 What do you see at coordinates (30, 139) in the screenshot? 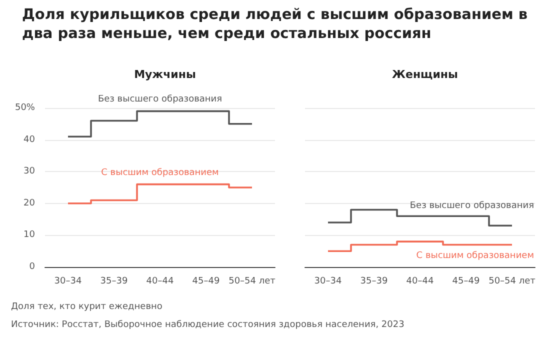
I see `y-tick-label: 40` at bounding box center [30, 139].